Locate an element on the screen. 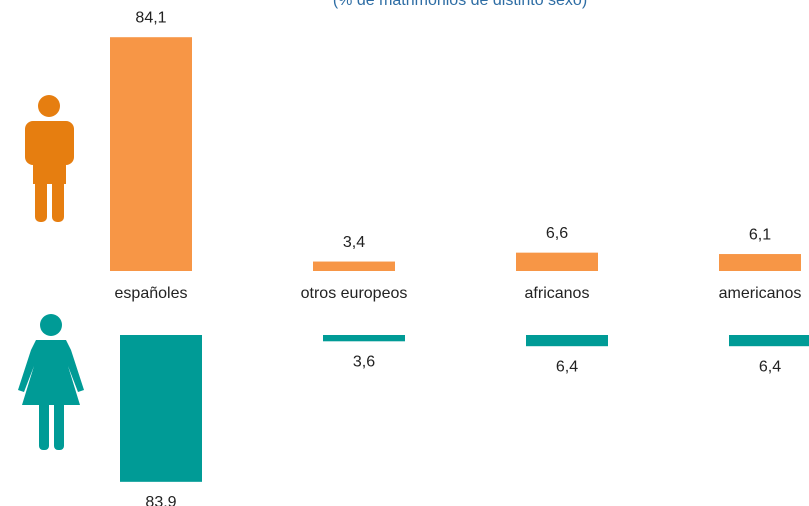 The height and width of the screenshot is (506, 809). category-label: otros europeos is located at coordinates (354, 293).